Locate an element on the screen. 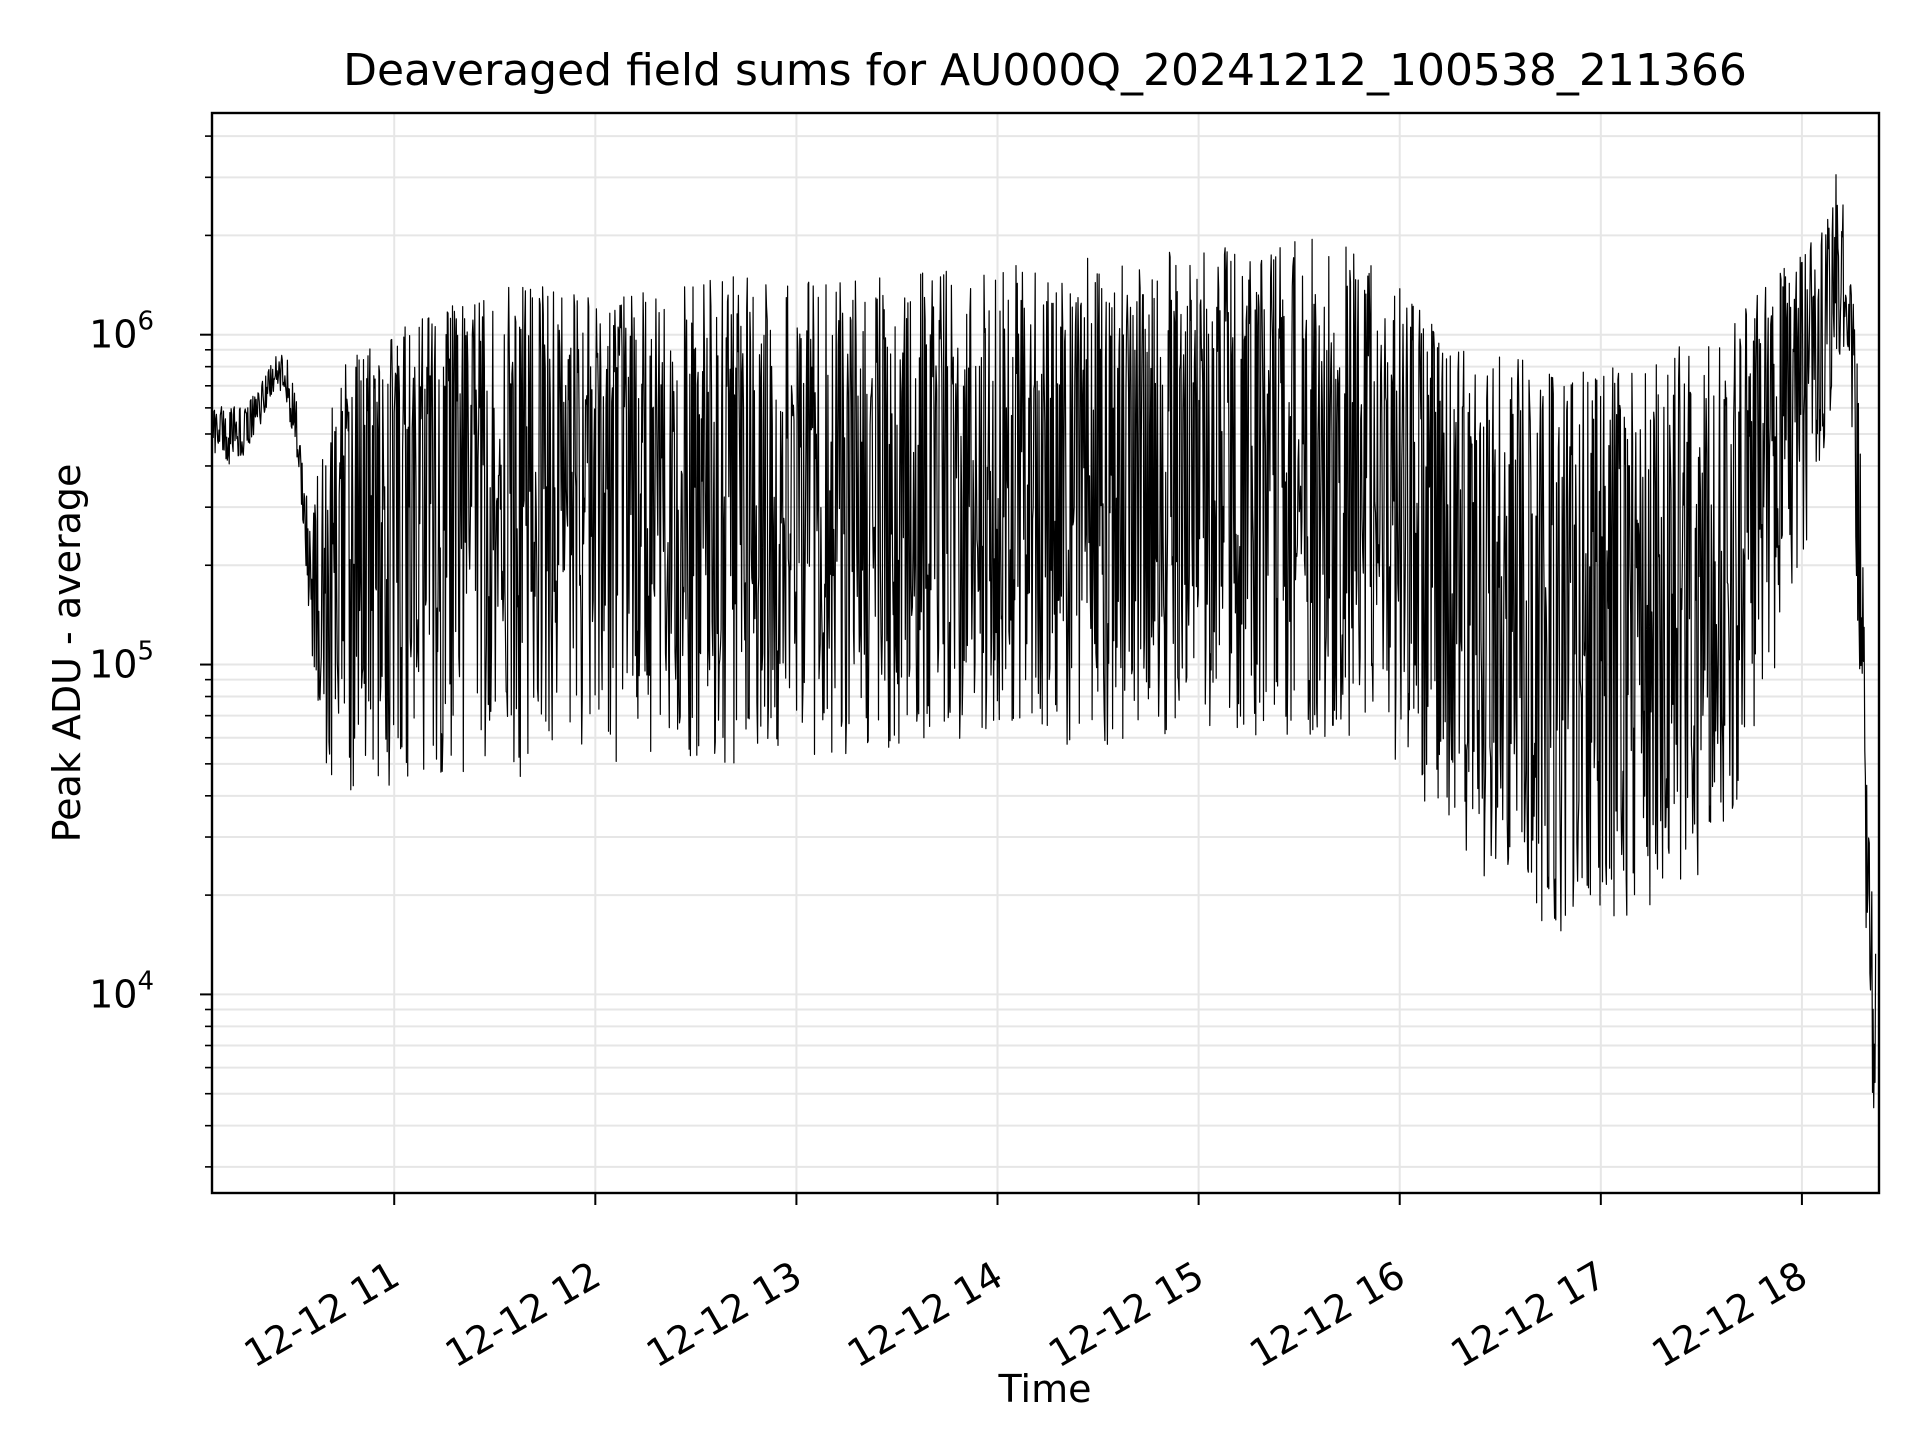  y-axis-label: Peak ADU - average is located at coordinates (67, 653).